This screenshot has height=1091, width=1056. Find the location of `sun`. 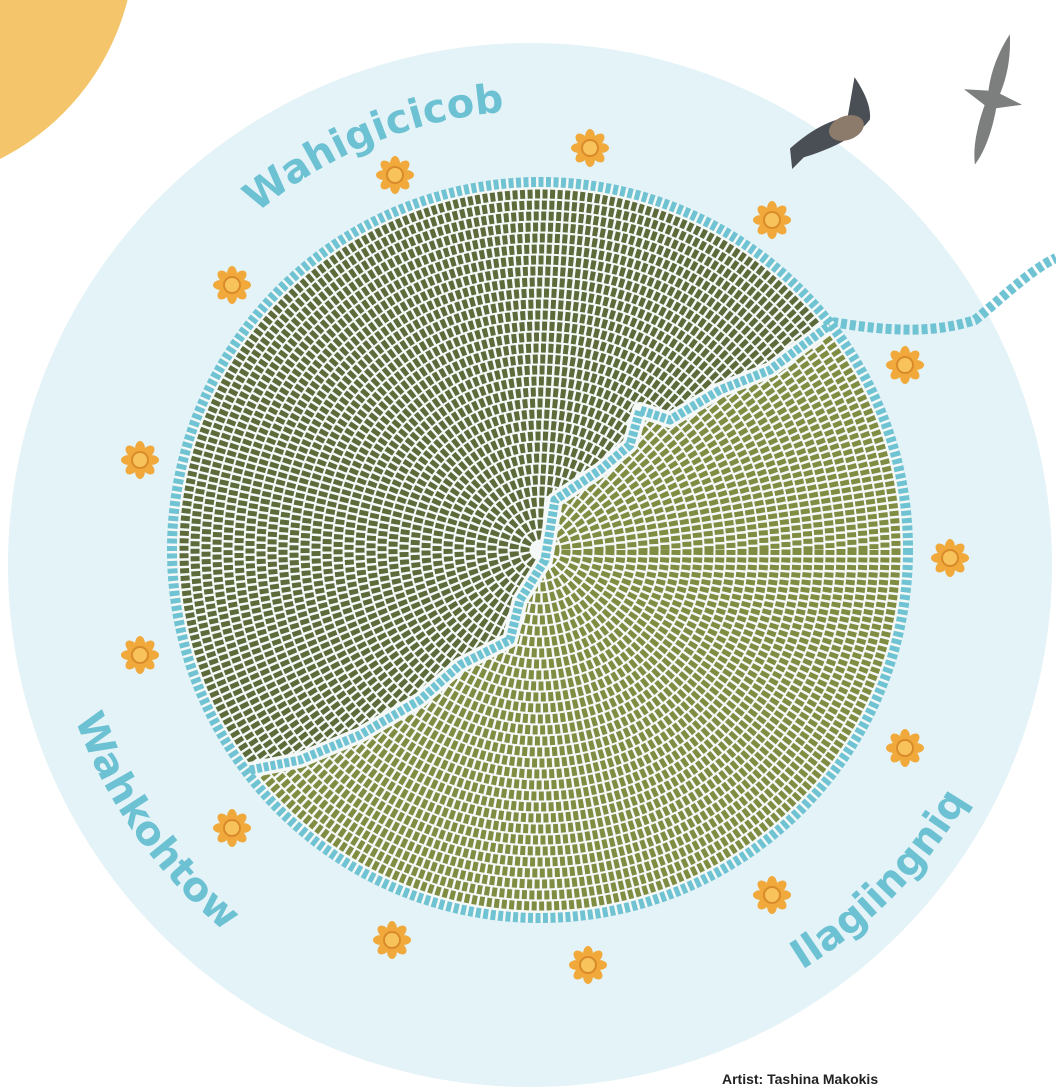

sun is located at coordinates (64, 79).